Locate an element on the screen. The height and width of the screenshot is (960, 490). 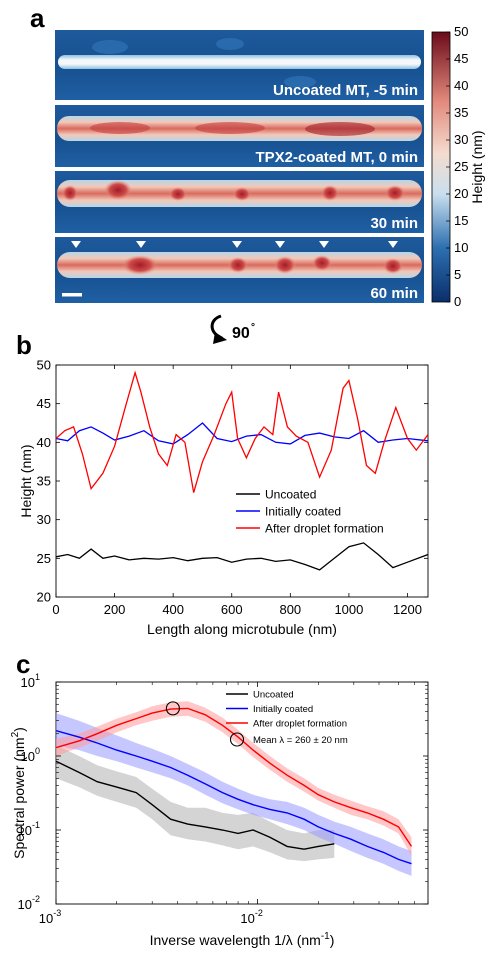
image-label-coated: TPX2-coated MT, 0 min is located at coordinates (336, 157).